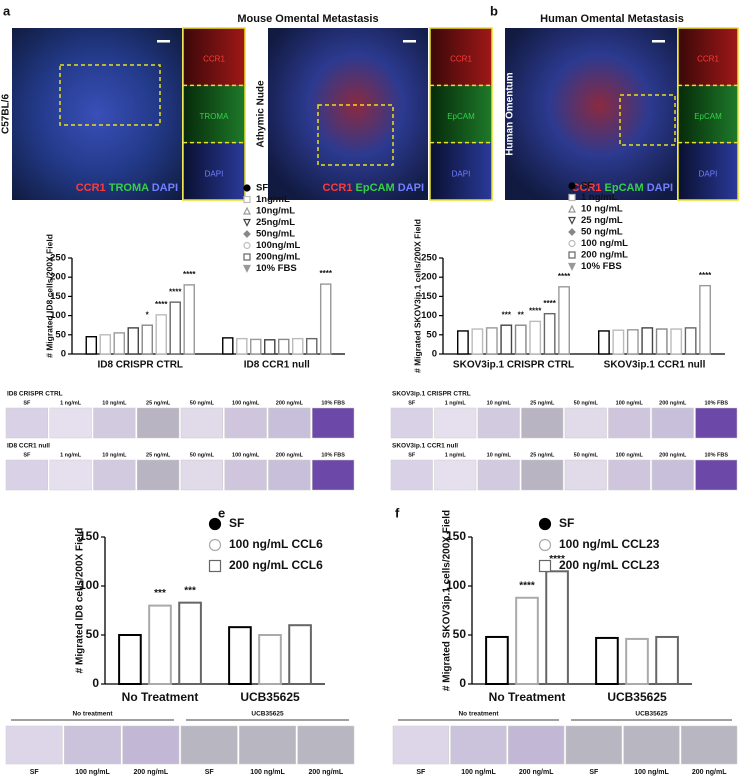  Describe the element at coordinates (58, 277) in the screenshot. I see `y-tick-label: 200` at that location.